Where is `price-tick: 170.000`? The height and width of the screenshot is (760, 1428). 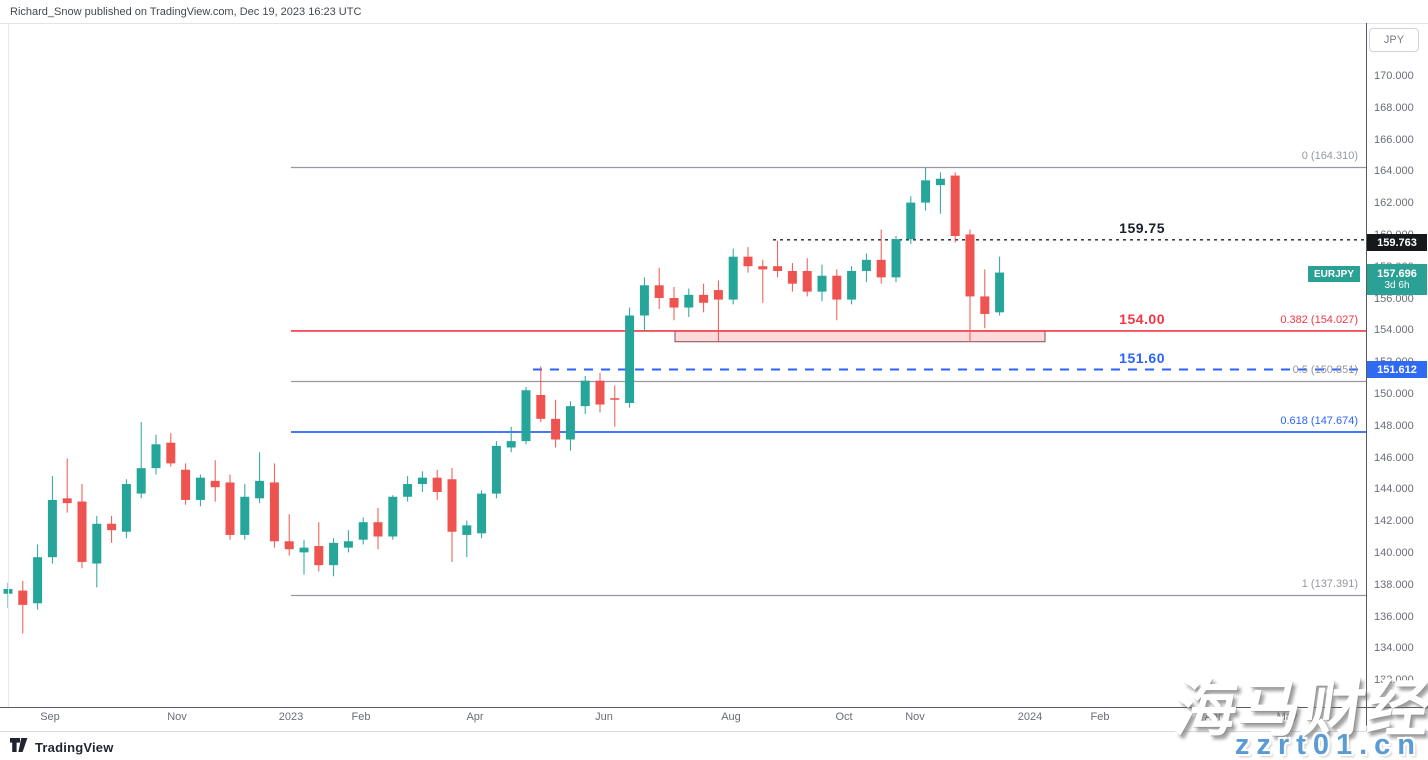 price-tick: 170.000 is located at coordinates (1394, 76).